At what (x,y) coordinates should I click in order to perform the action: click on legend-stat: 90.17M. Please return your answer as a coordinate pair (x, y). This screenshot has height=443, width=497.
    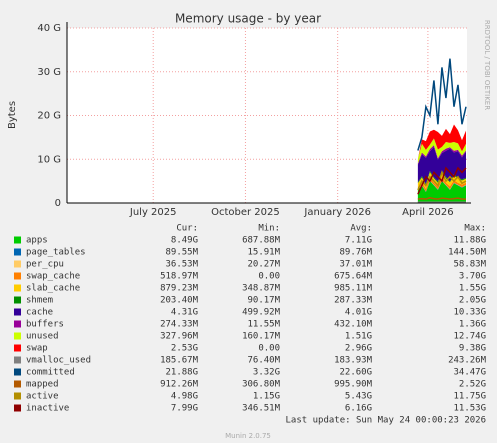
    Looking at the image, I should click on (263, 301).